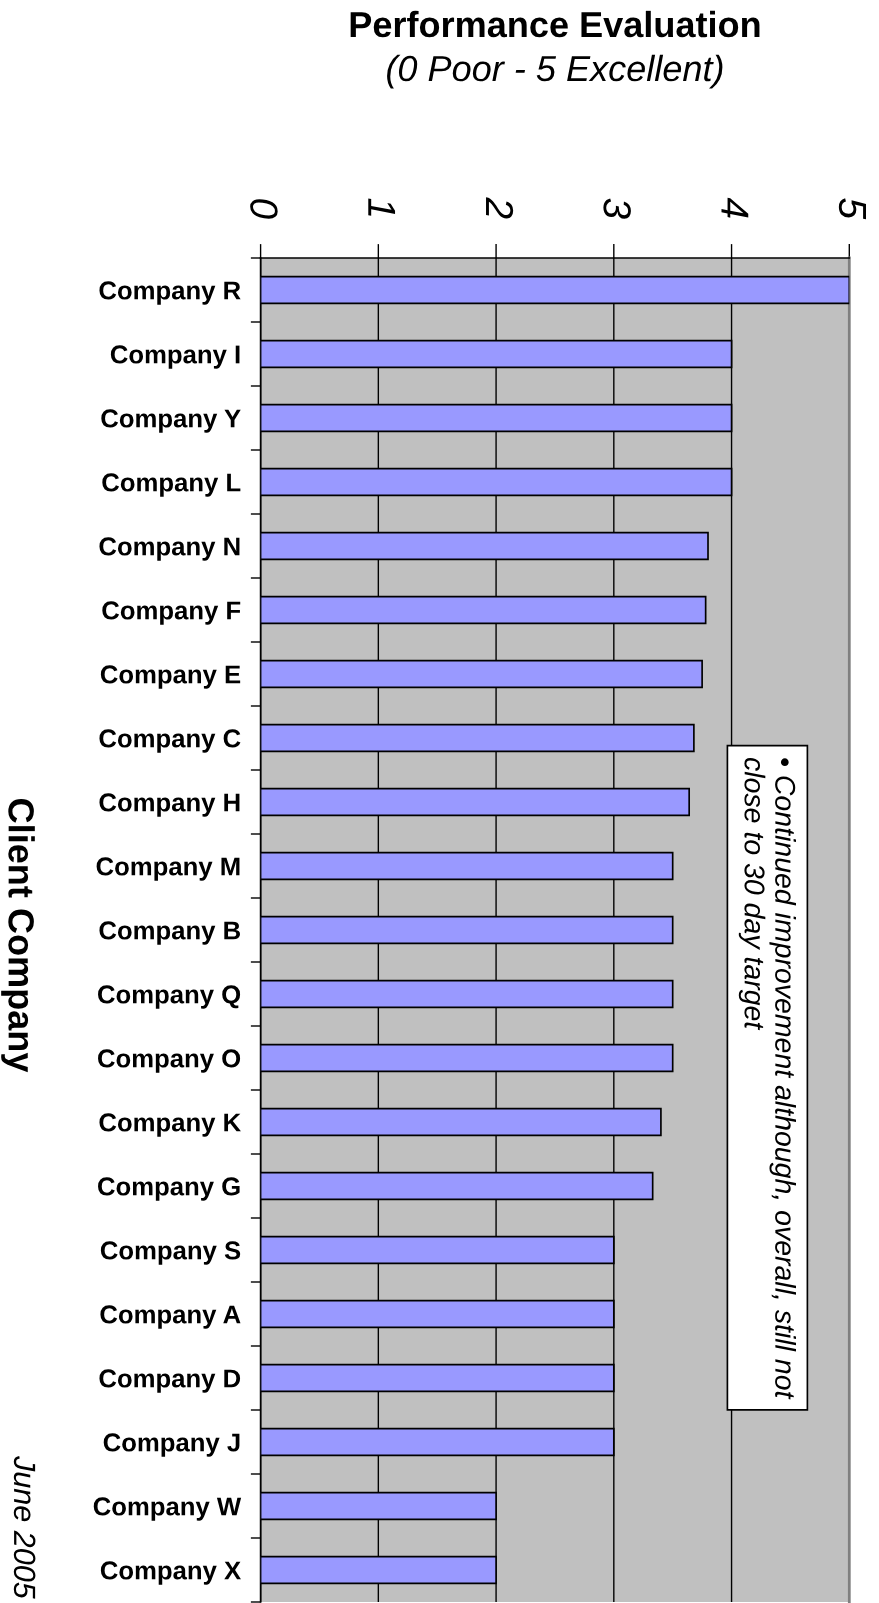  Describe the element at coordinates (169, 1189) in the screenshot. I see `y-tick-label: Company G` at that location.